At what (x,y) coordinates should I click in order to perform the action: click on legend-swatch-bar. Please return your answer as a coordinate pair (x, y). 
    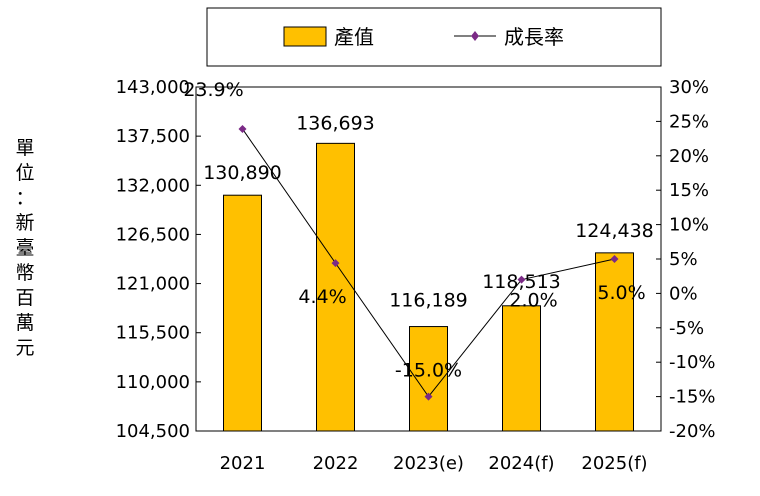
    Looking at the image, I should click on (305, 36).